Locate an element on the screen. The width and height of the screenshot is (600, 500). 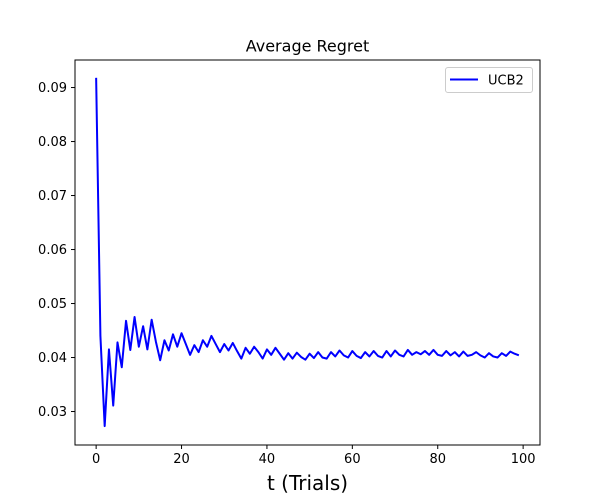
y-tick-label: 0.04 is located at coordinates (52, 358).